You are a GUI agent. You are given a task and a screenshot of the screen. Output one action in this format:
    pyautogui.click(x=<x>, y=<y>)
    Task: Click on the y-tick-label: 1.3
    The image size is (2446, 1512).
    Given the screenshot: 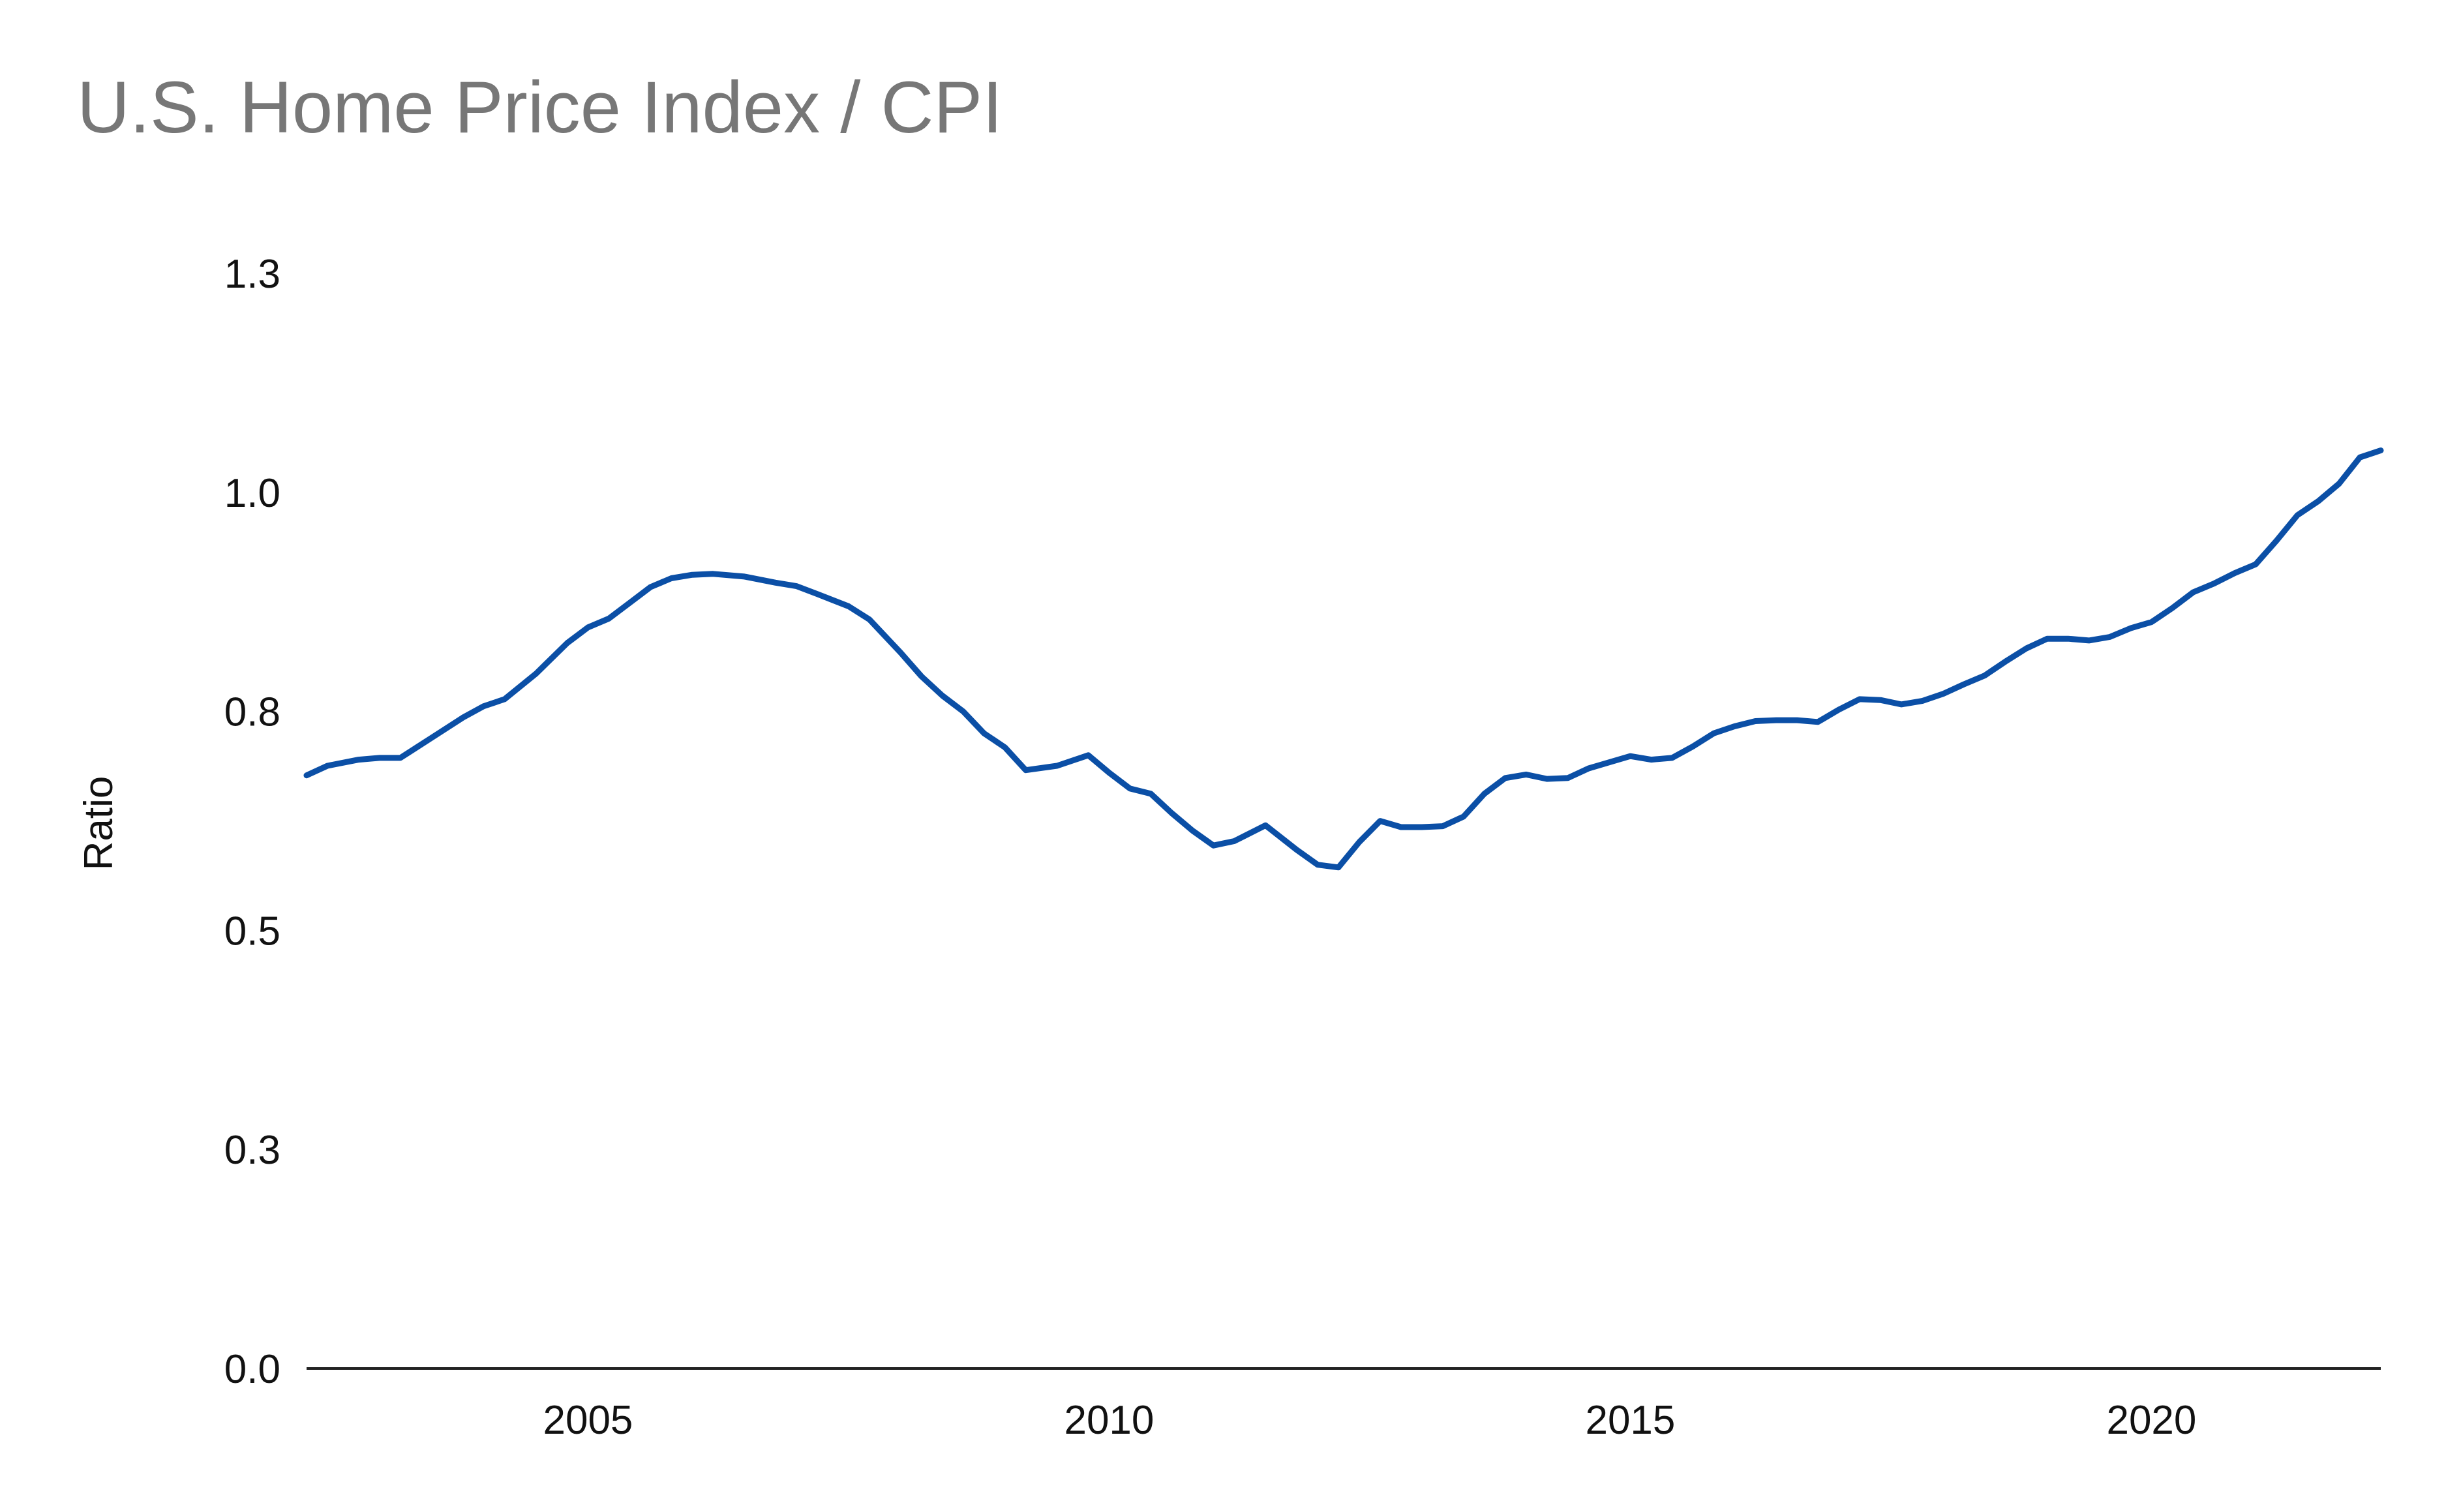 What is the action you would take?
    pyautogui.click(x=252, y=274)
    